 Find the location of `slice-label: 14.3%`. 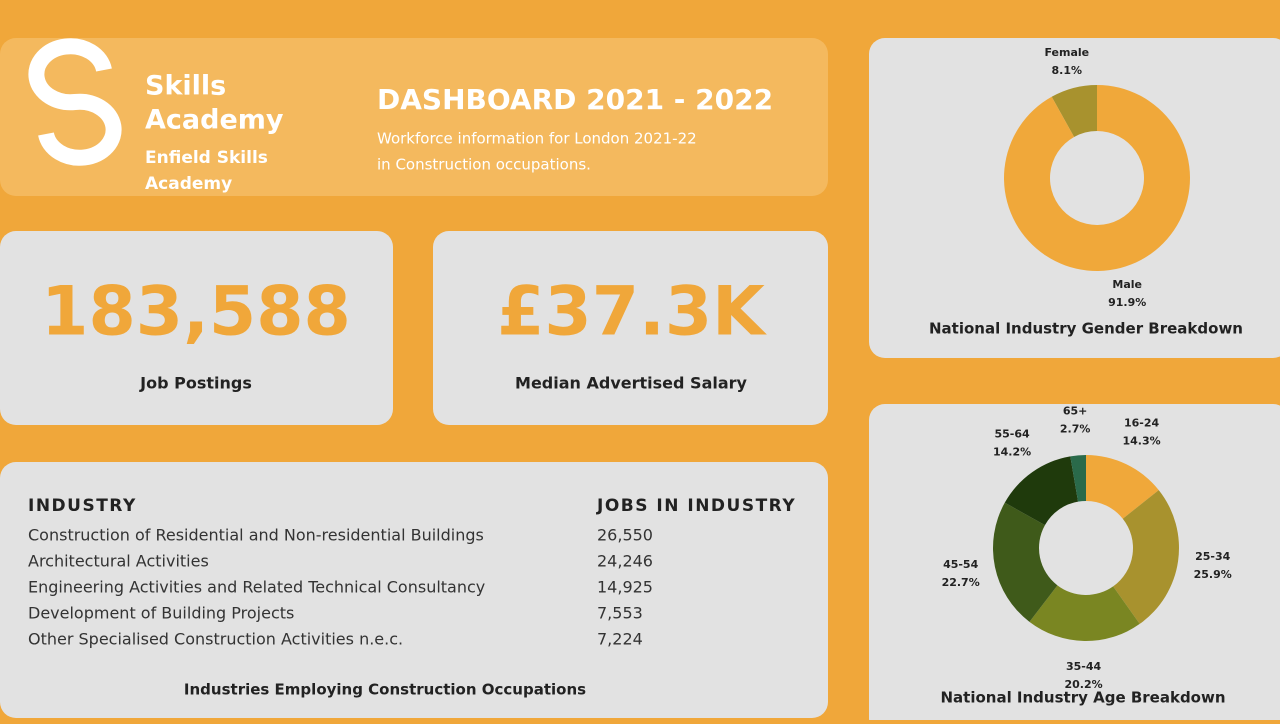

slice-label: 14.3% is located at coordinates (1142, 441).